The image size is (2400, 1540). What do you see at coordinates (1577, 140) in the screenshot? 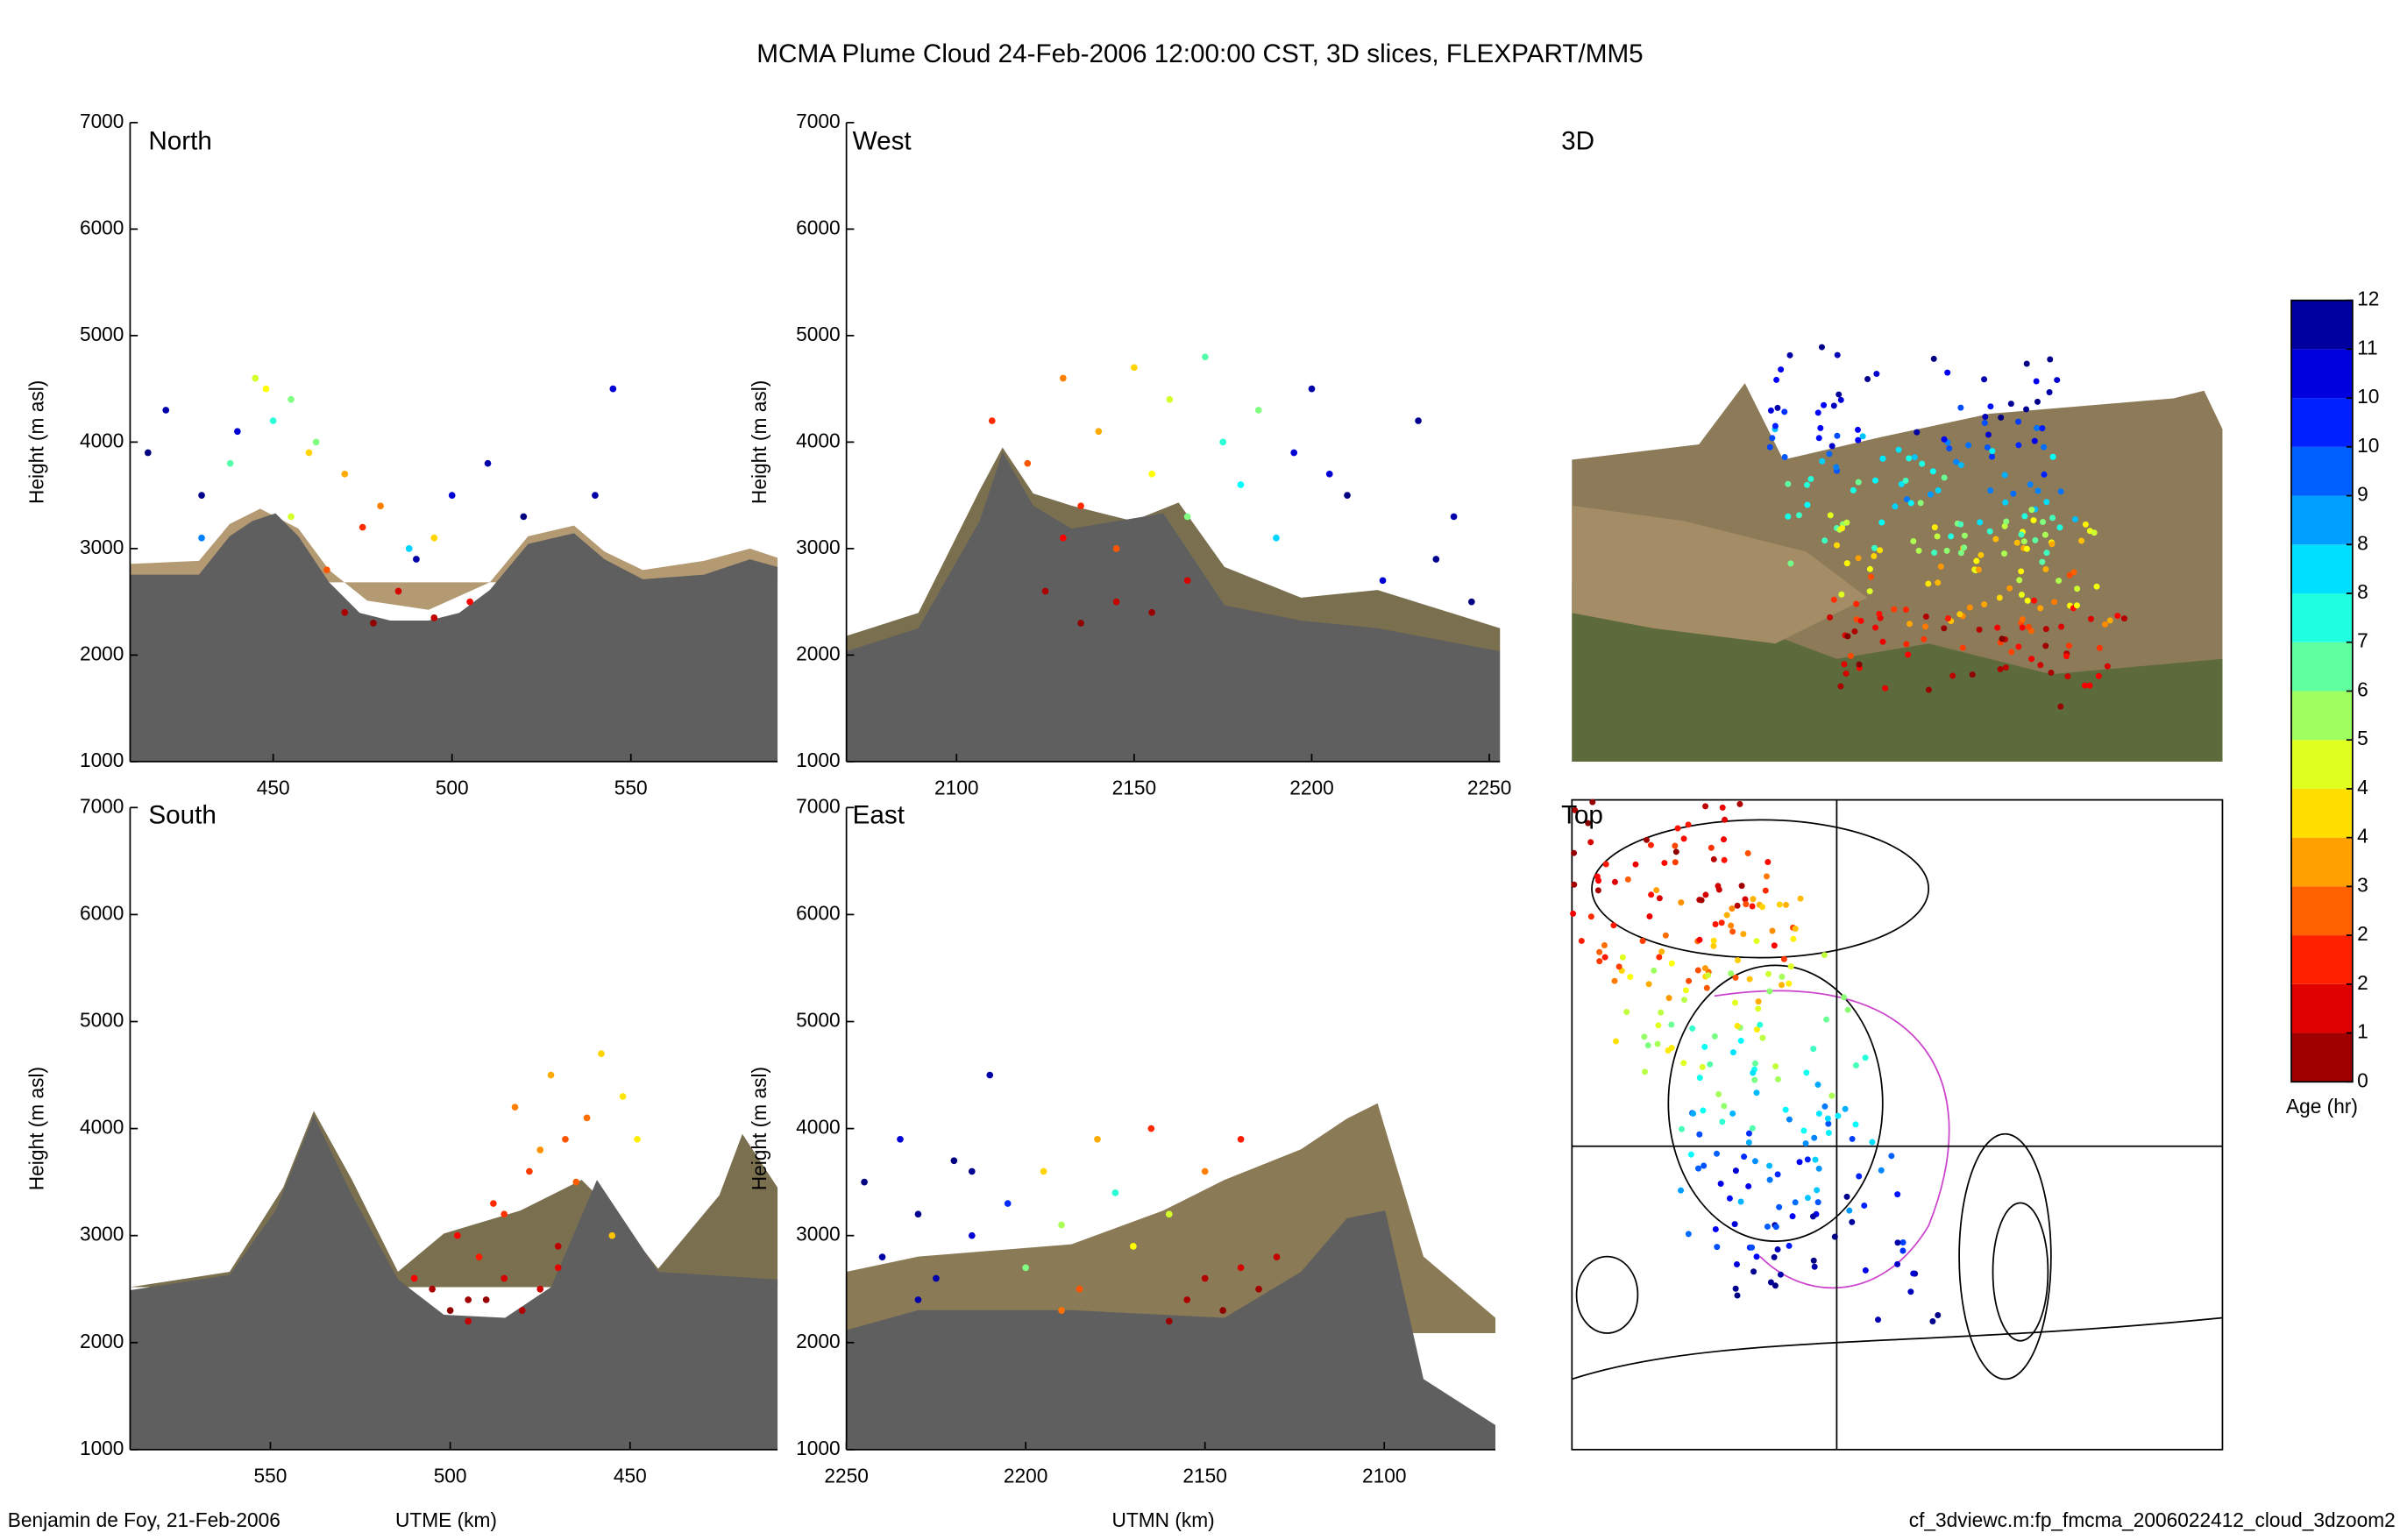
I see `panel-title: 3D` at bounding box center [1577, 140].